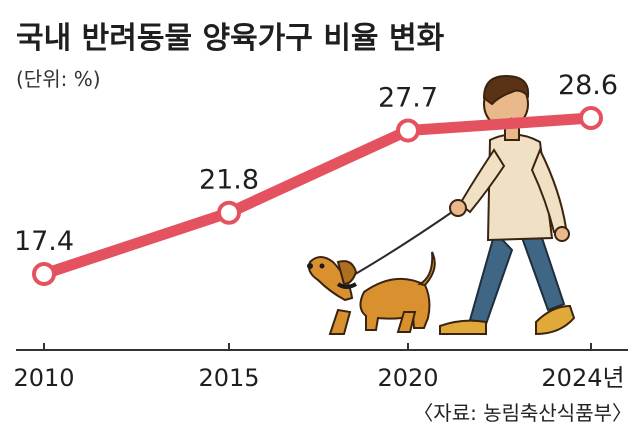 This screenshot has width=640, height=444. I want to click on x-tick-label-2: 2020, so click(407, 378).